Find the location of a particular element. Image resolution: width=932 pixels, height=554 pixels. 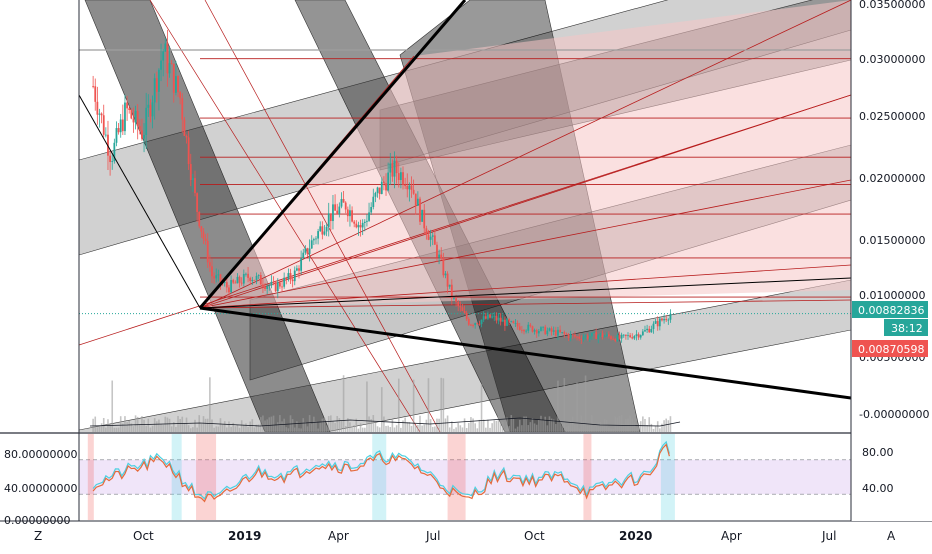

zoom-button: Z is located at coordinates (38, 536).